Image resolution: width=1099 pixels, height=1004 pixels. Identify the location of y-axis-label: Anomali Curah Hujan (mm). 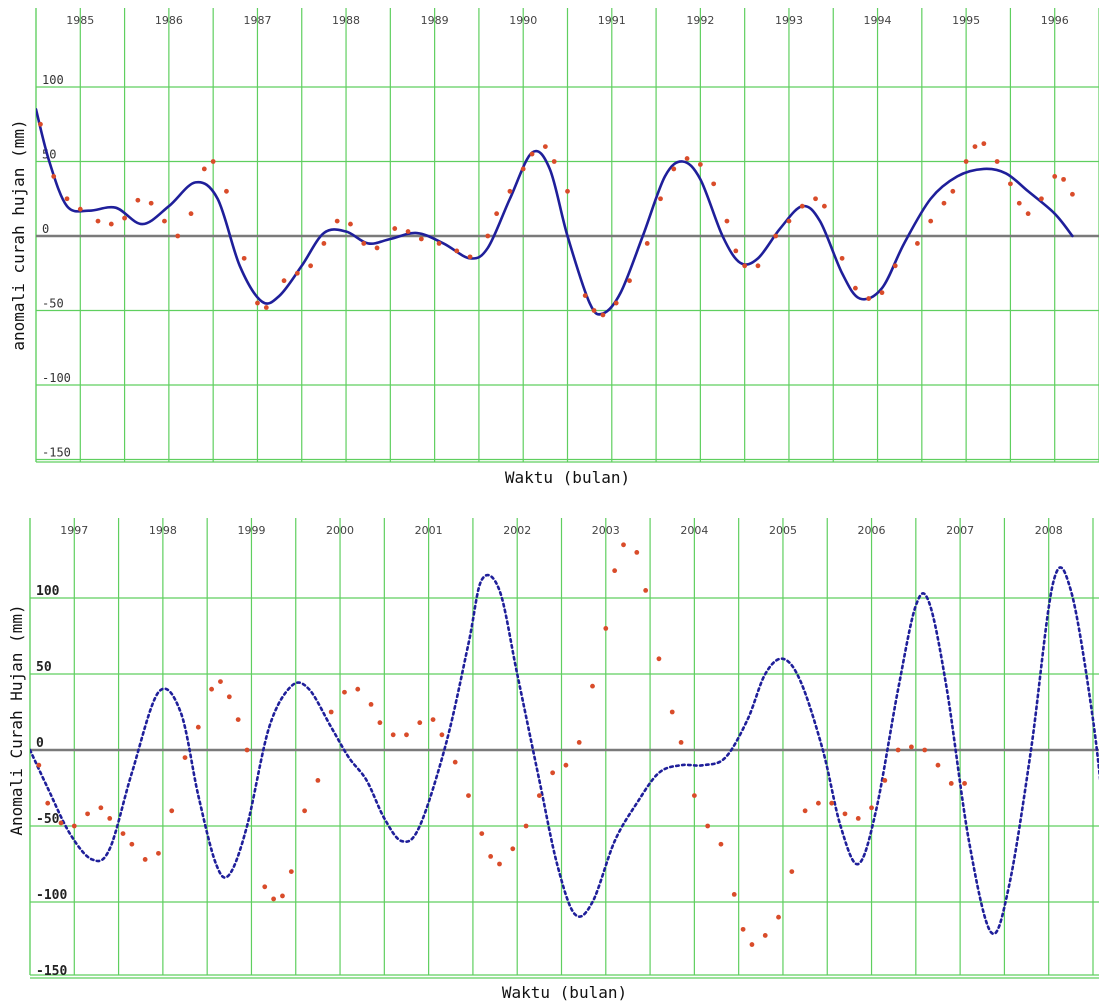
(16, 719).